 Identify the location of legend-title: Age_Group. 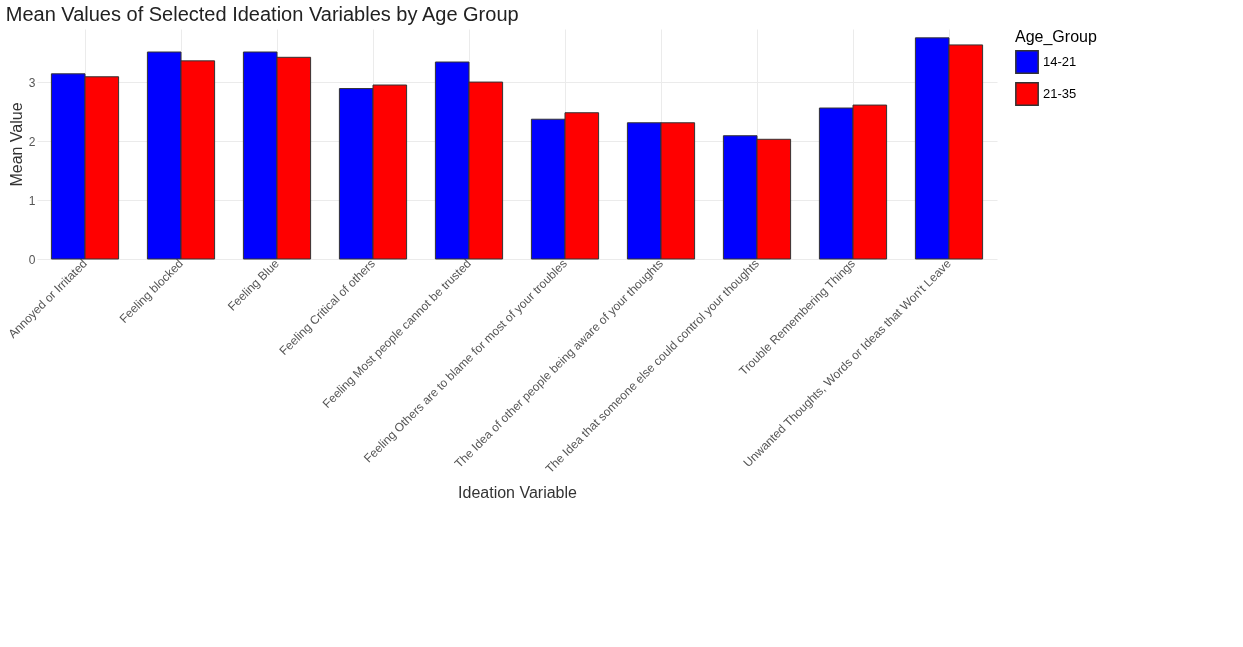
(1056, 37).